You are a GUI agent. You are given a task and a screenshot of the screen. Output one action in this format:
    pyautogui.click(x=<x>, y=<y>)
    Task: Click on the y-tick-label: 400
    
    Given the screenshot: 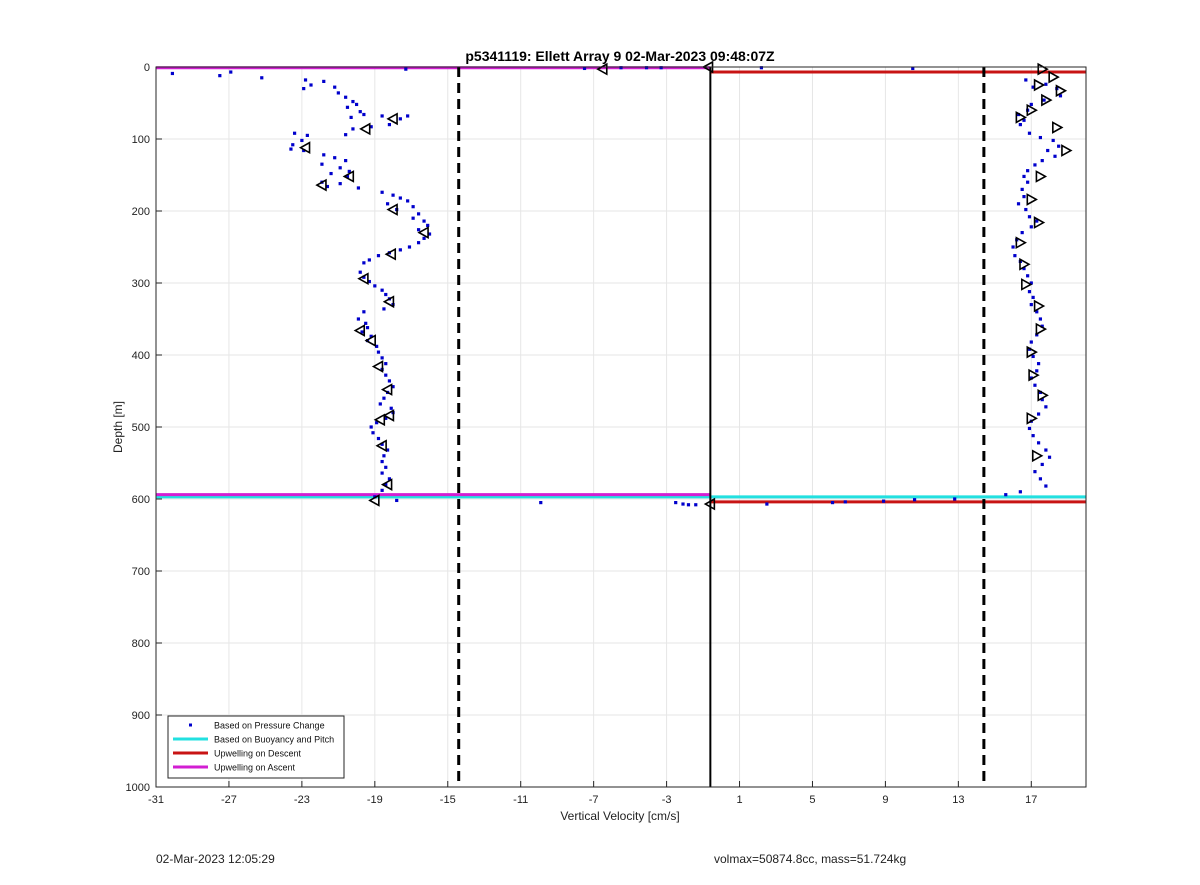 What is the action you would take?
    pyautogui.click(x=141, y=356)
    